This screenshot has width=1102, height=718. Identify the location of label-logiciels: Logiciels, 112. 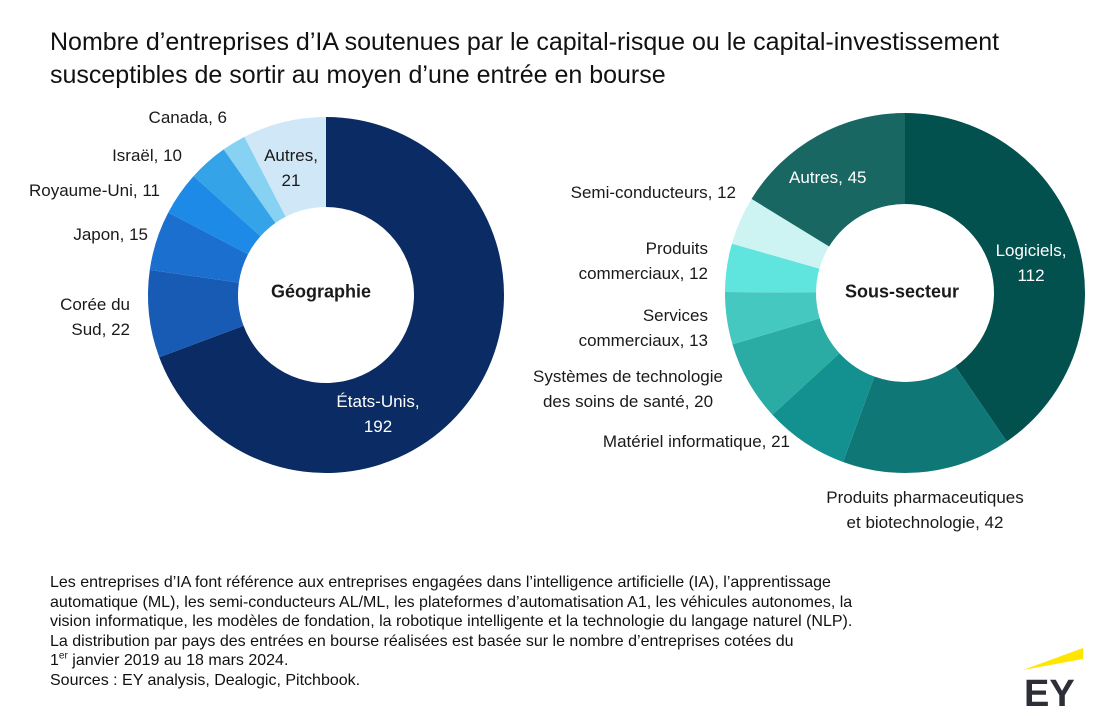
(1031, 263).